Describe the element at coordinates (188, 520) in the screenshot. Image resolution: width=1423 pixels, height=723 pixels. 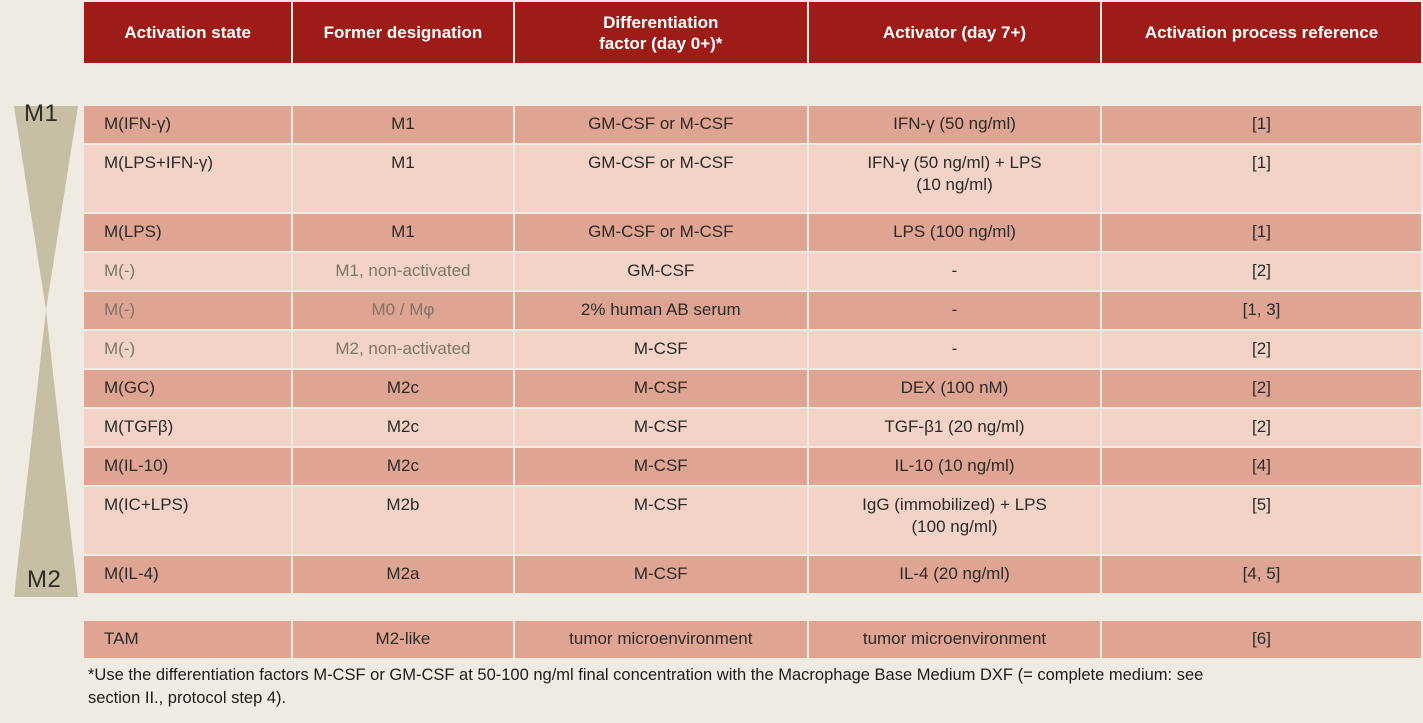
I see `cell-activation-state: M(IC+LPS)` at that location.